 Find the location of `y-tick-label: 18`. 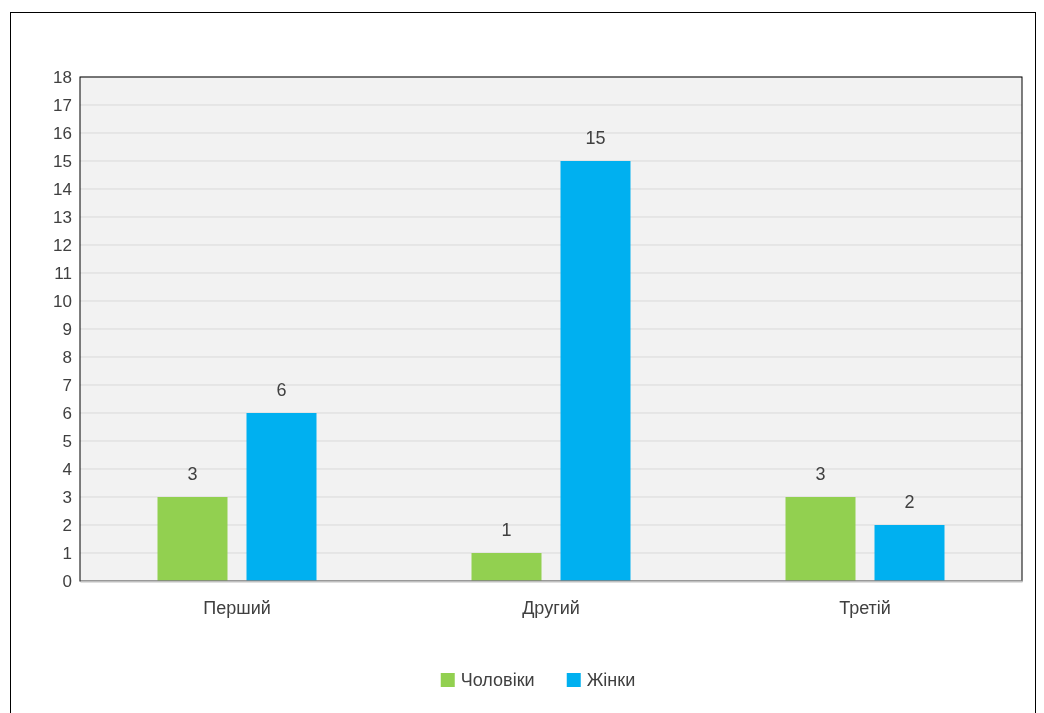

y-tick-label: 18 is located at coordinates (62, 77).